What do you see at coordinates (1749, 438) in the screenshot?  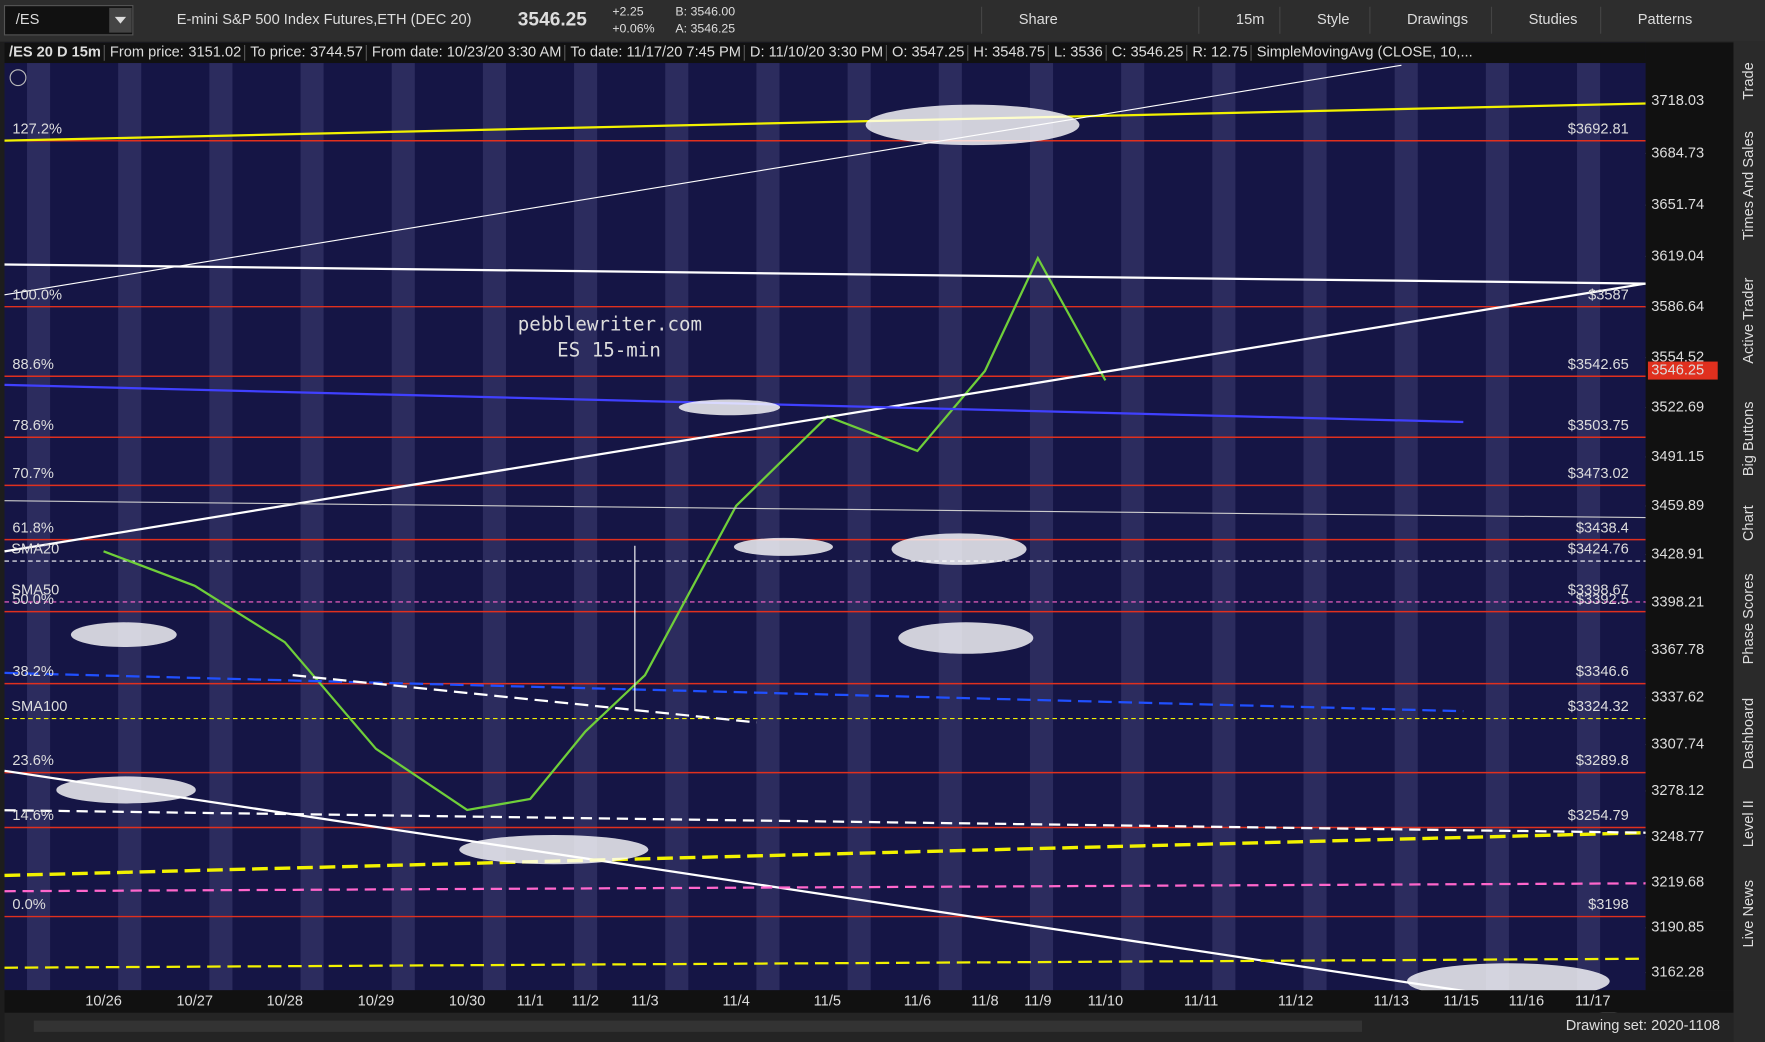 I see `sidebar-tab: Big Buttons` at bounding box center [1749, 438].